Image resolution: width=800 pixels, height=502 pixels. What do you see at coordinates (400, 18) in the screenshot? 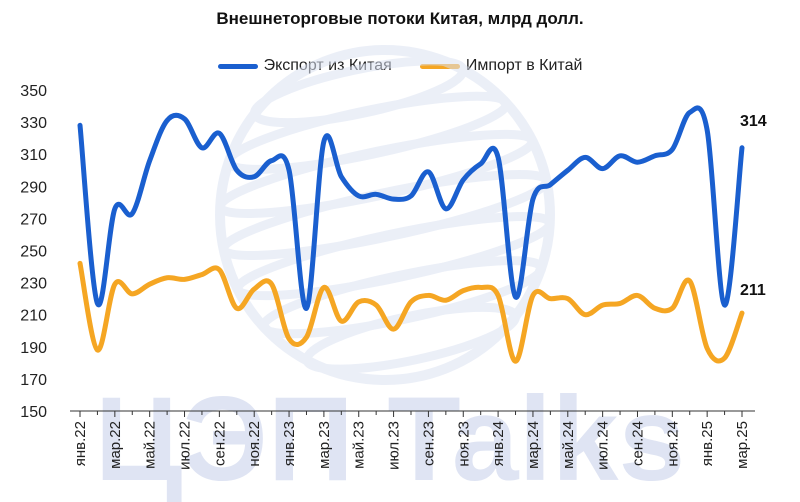
I see `chart-title: Внешнеторговые потоки Китая, млрд долл.` at bounding box center [400, 18].